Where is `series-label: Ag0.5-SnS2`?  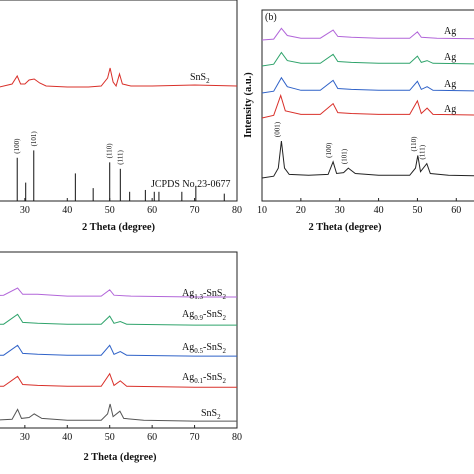 series-label: Ag0.5-SnS2 is located at coordinates (204, 348).